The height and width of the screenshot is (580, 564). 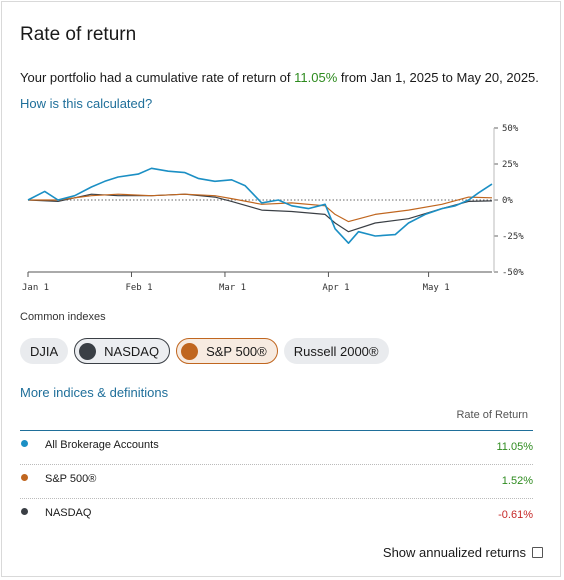 What do you see at coordinates (132, 351) in the screenshot?
I see `index-pill-label: NASDAQ` at bounding box center [132, 351].